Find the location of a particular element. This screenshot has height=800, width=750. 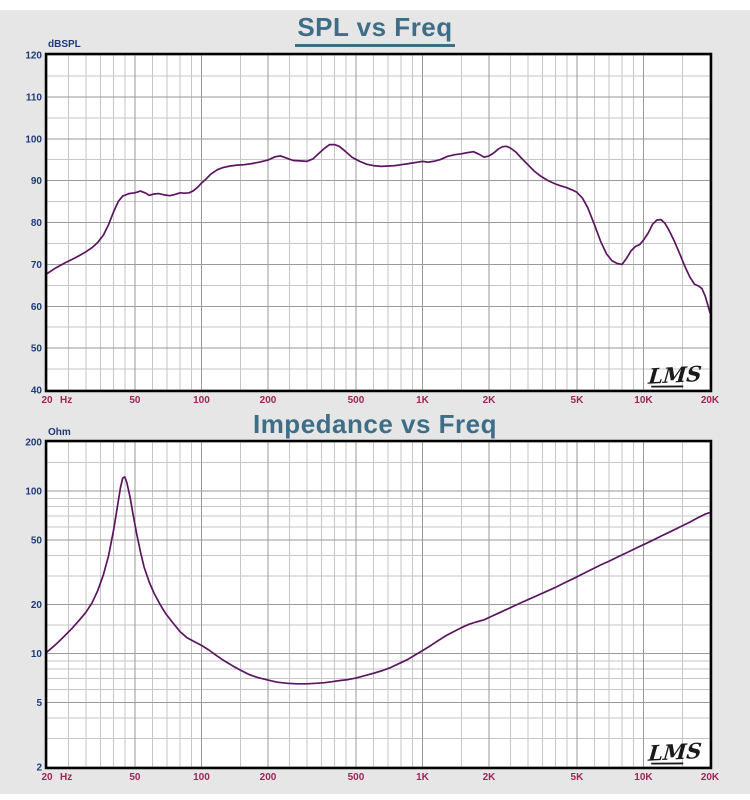

y-tick-label: 70 is located at coordinates (37, 265).